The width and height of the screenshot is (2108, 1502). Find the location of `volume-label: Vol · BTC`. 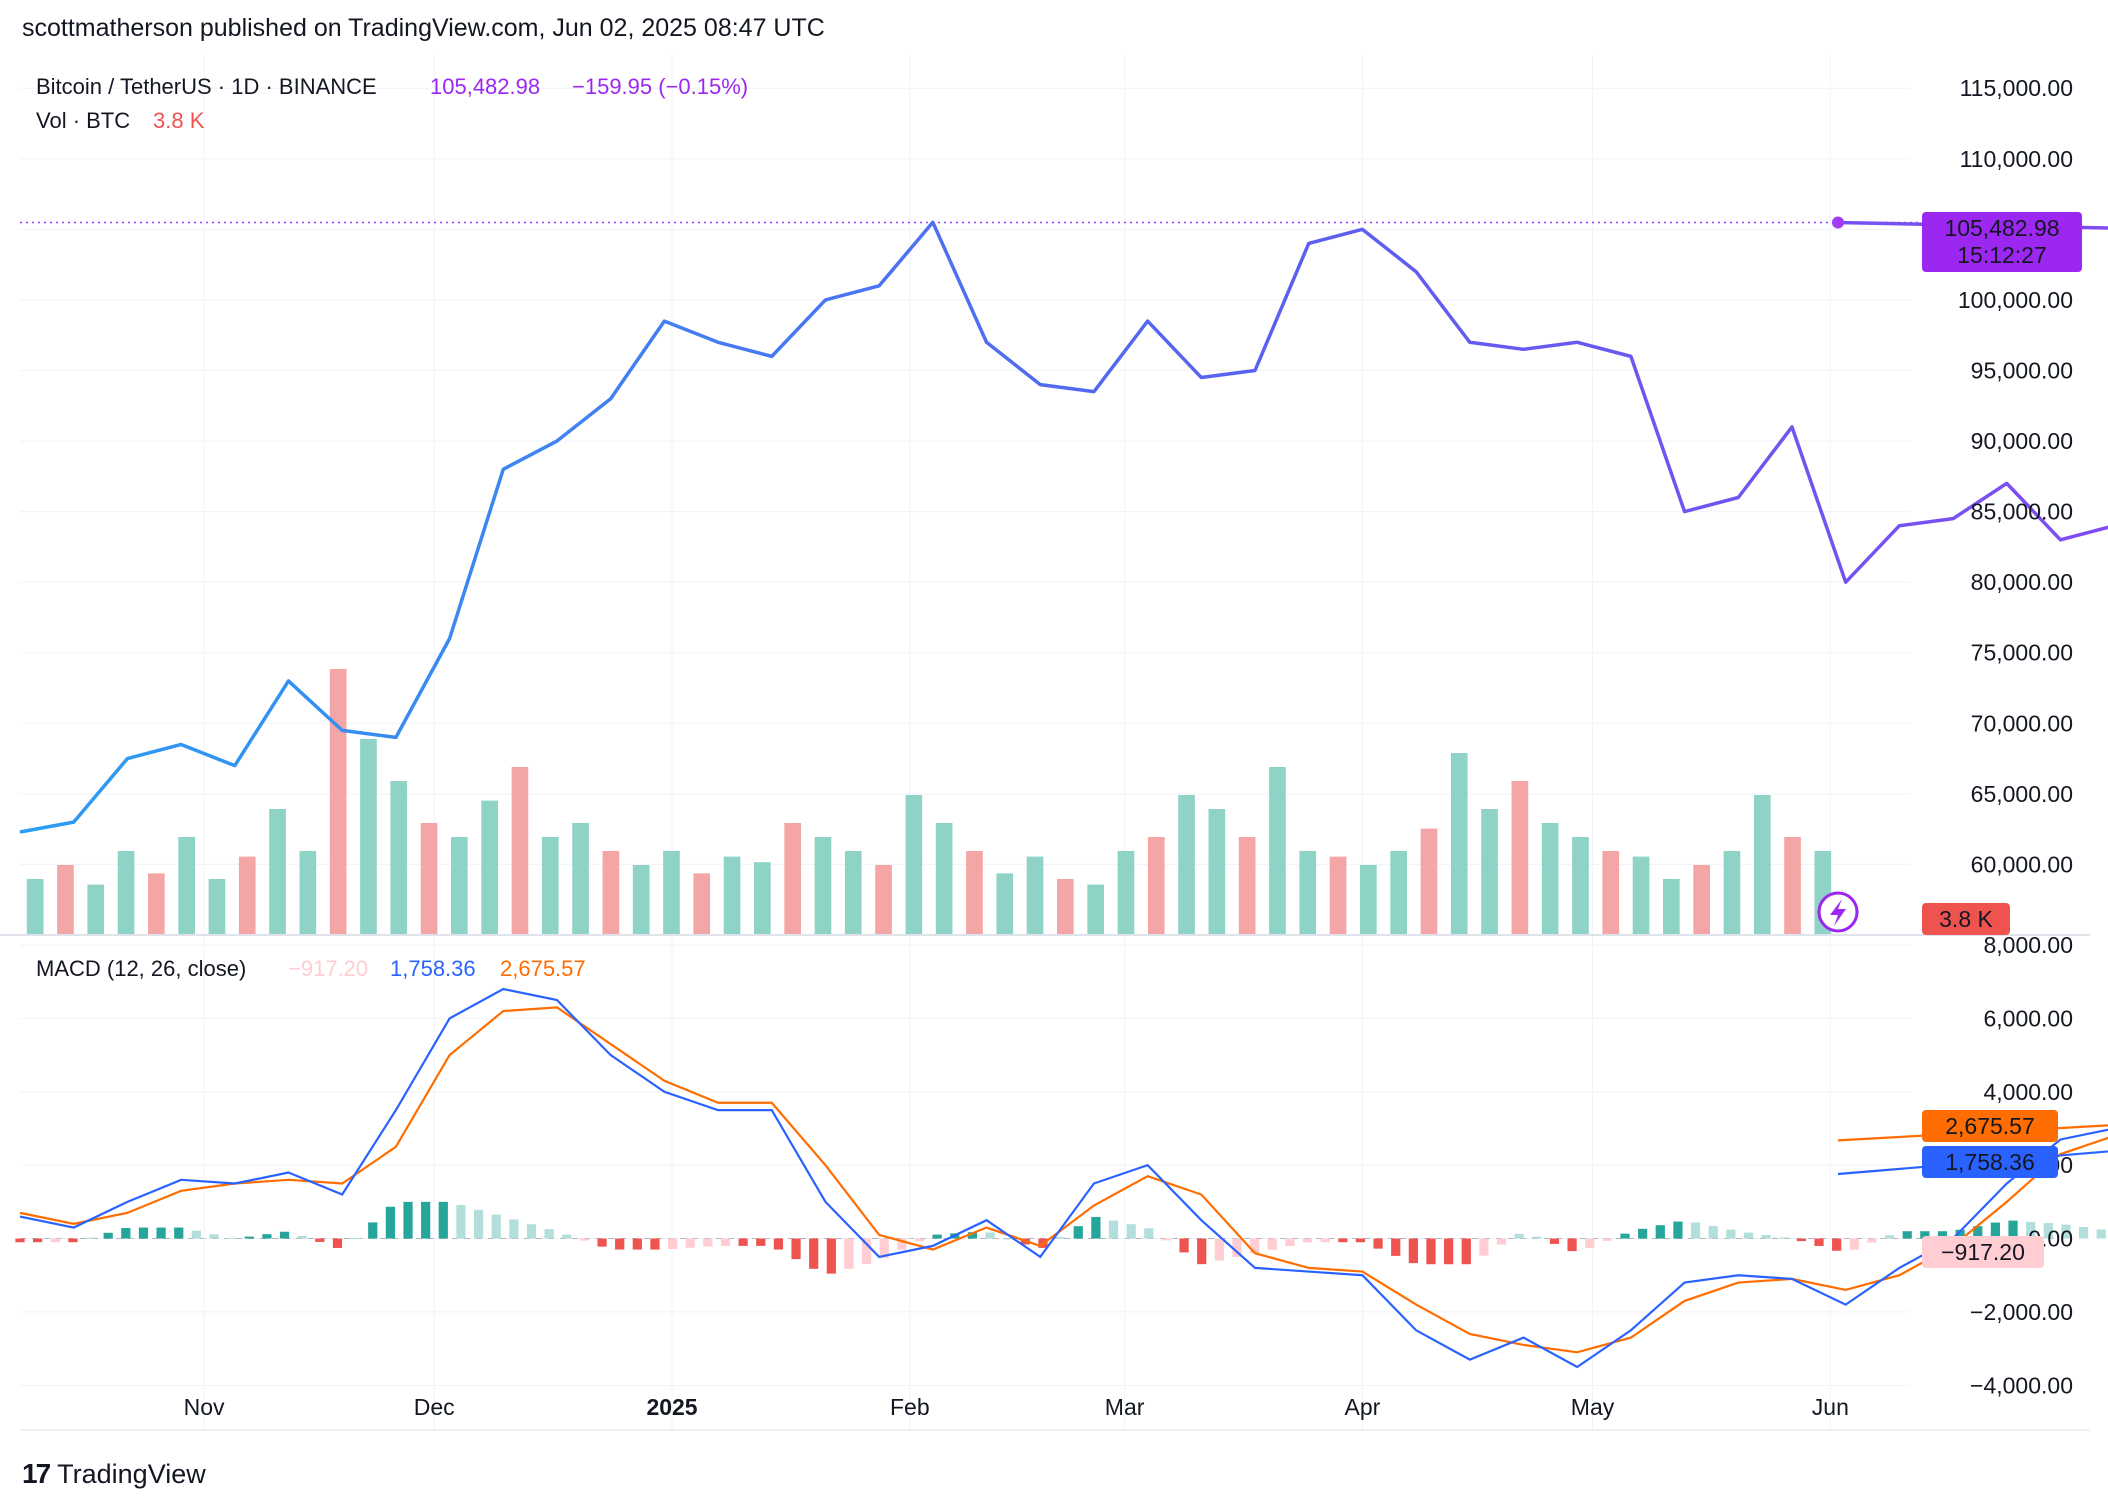

volume-label: Vol · BTC is located at coordinates (83, 120).